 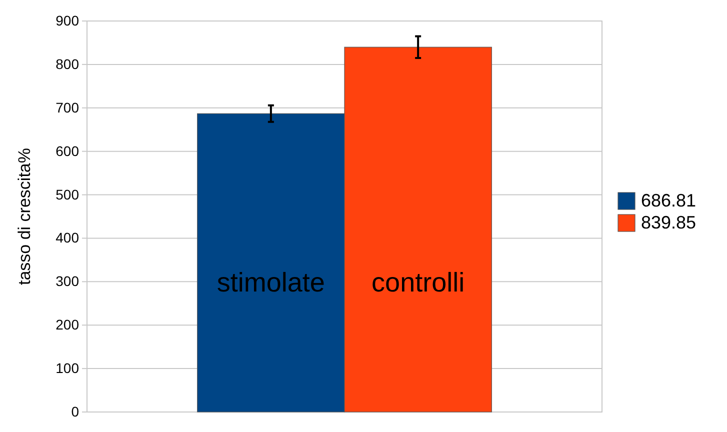 What do you see at coordinates (68, 20) in the screenshot?
I see `y-tick-label: 900` at bounding box center [68, 20].